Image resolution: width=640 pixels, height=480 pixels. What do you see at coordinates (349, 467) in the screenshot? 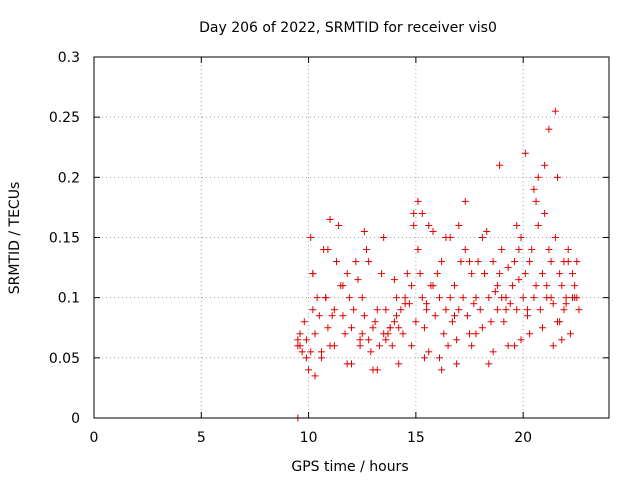
I see `x-axis-label: GPS time / hours` at bounding box center [349, 467].